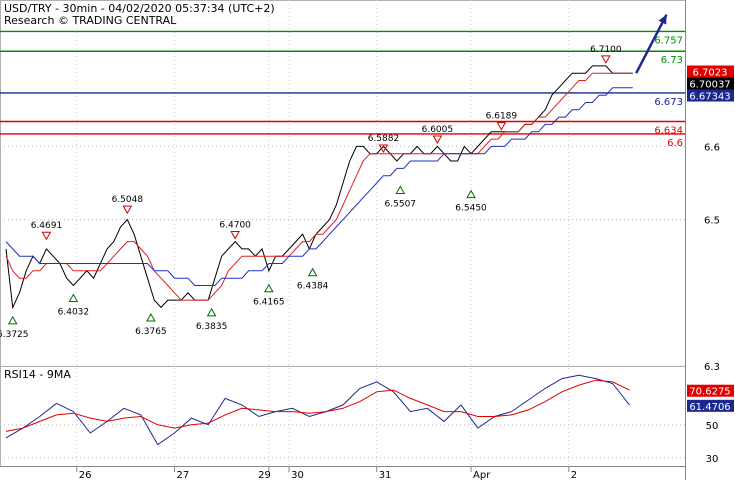 The image size is (735, 480). I want to click on indicator-title: RSI14 - 9MA, so click(37, 374).